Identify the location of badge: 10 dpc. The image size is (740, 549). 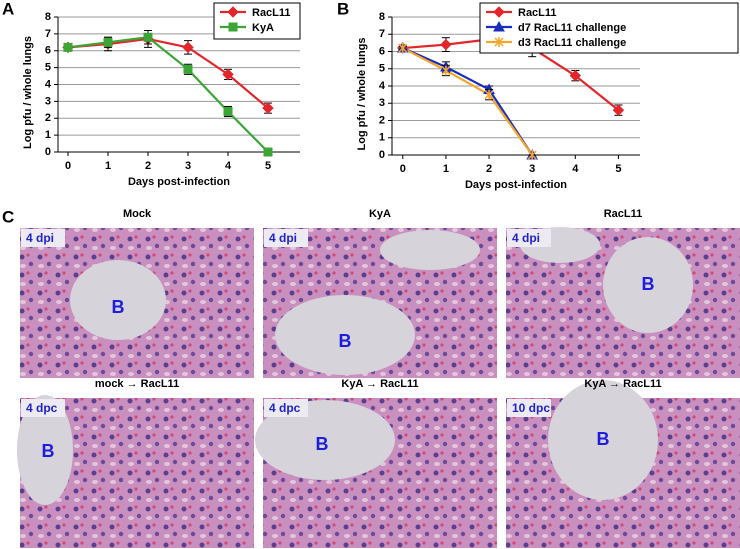
(531, 408).